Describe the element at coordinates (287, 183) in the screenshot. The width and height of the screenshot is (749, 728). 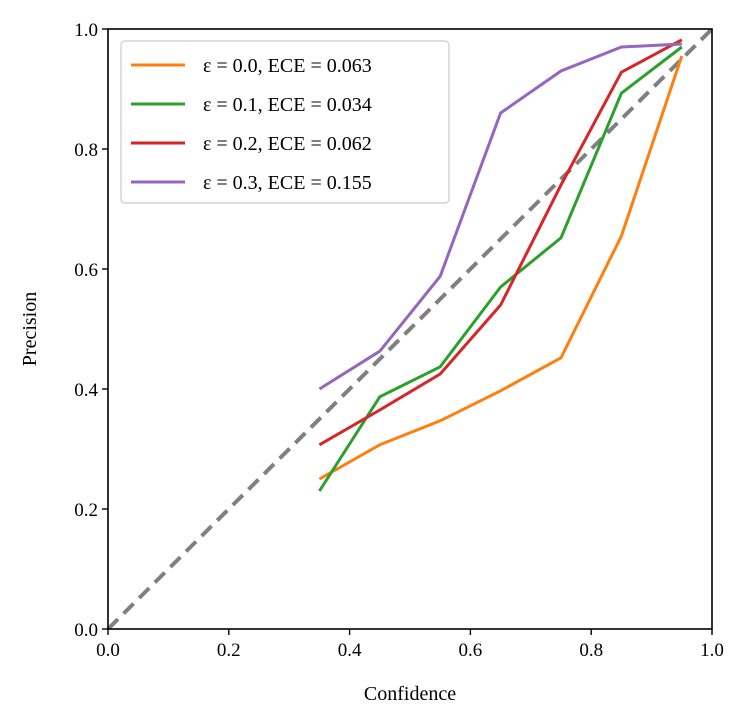
I see `legend-label-3: ε = 0.3, ECE = 0.155` at that location.